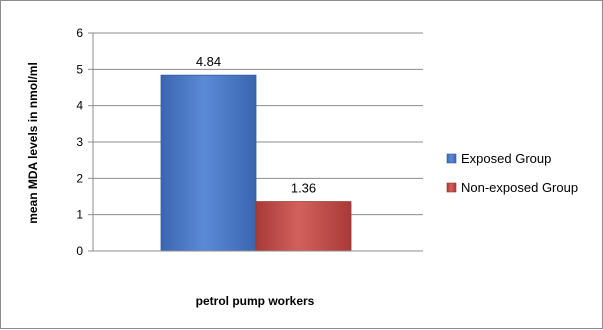 This screenshot has width=603, height=330. Describe the element at coordinates (506, 158) in the screenshot. I see `legend-label: Exposed Group` at that location.